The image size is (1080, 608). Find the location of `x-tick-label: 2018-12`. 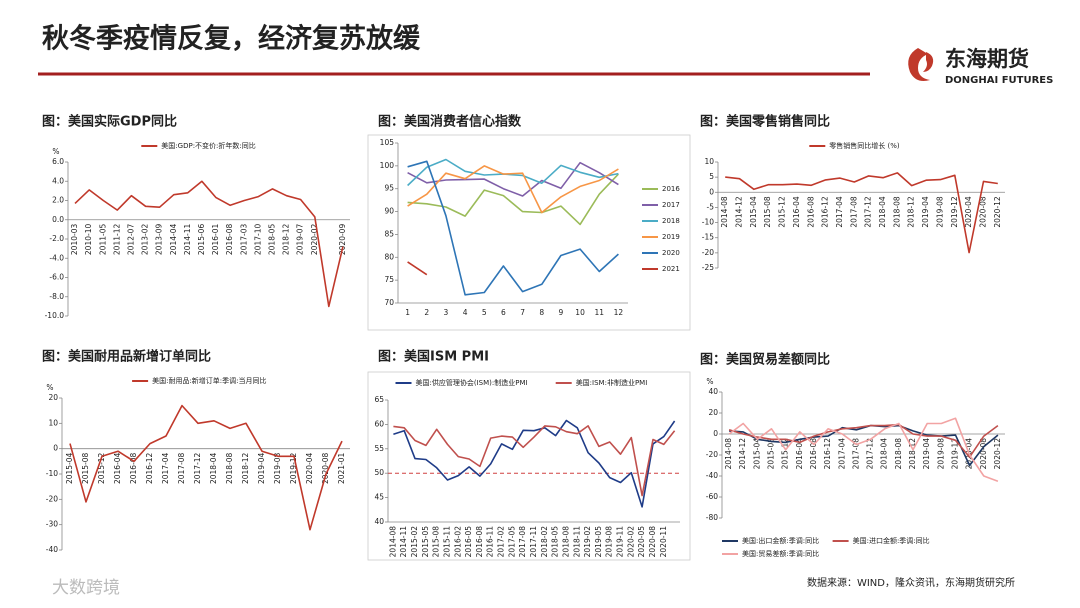

x-tick-label: 2018-12 is located at coordinates (245, 468).